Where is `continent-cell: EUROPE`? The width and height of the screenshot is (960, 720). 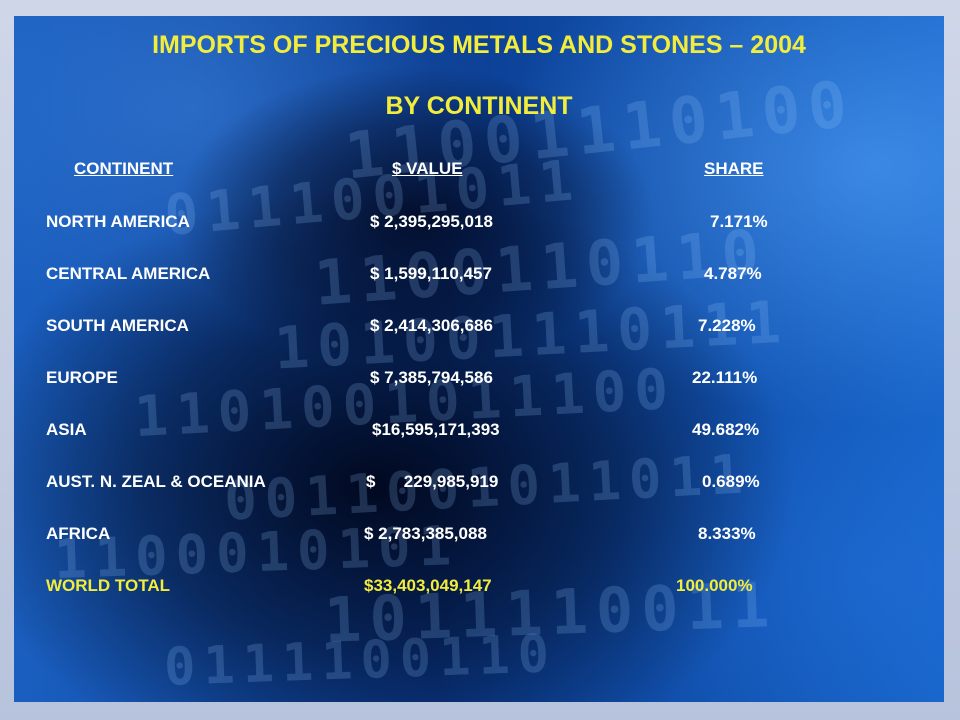 continent-cell: EUROPE is located at coordinates (82, 377).